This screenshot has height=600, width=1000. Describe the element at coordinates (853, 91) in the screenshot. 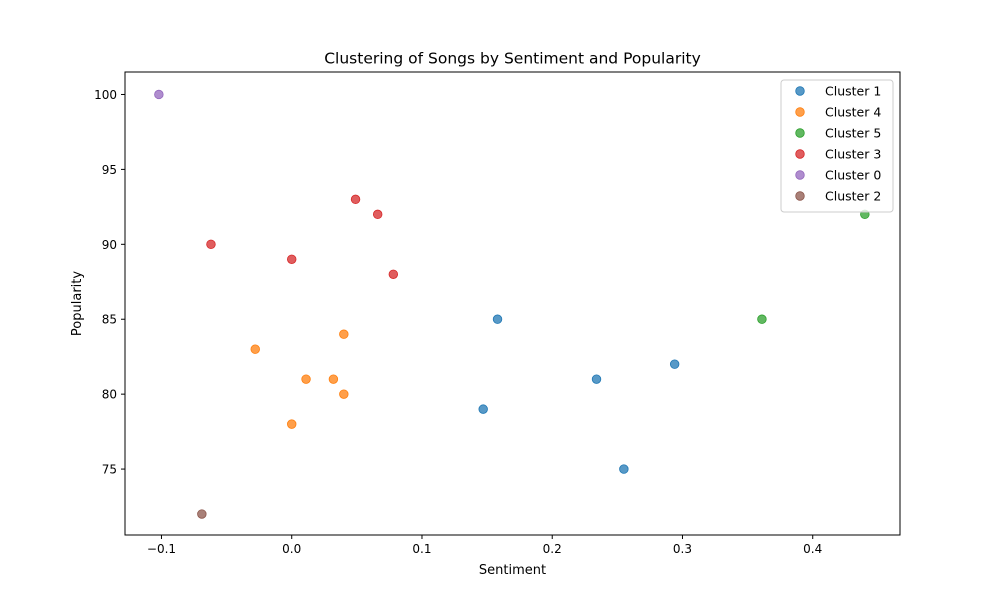

I see `legend-entry: Cluster 1` at that location.